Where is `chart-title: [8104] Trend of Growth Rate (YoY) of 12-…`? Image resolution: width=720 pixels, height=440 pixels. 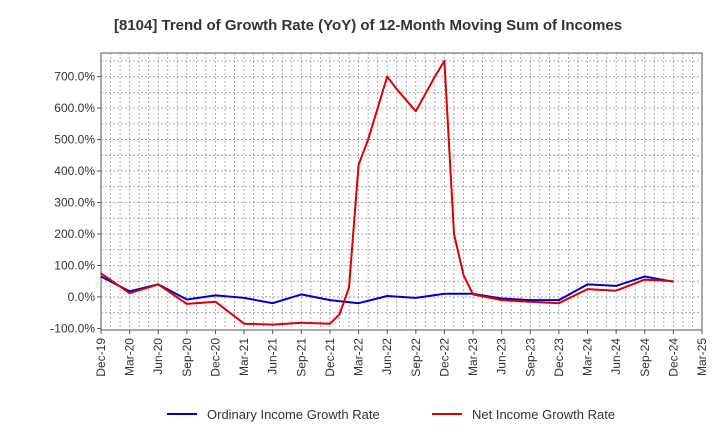 chart-title: [8104] Trend of Growth Rate (YoY) of 12-… is located at coordinates (368, 25).